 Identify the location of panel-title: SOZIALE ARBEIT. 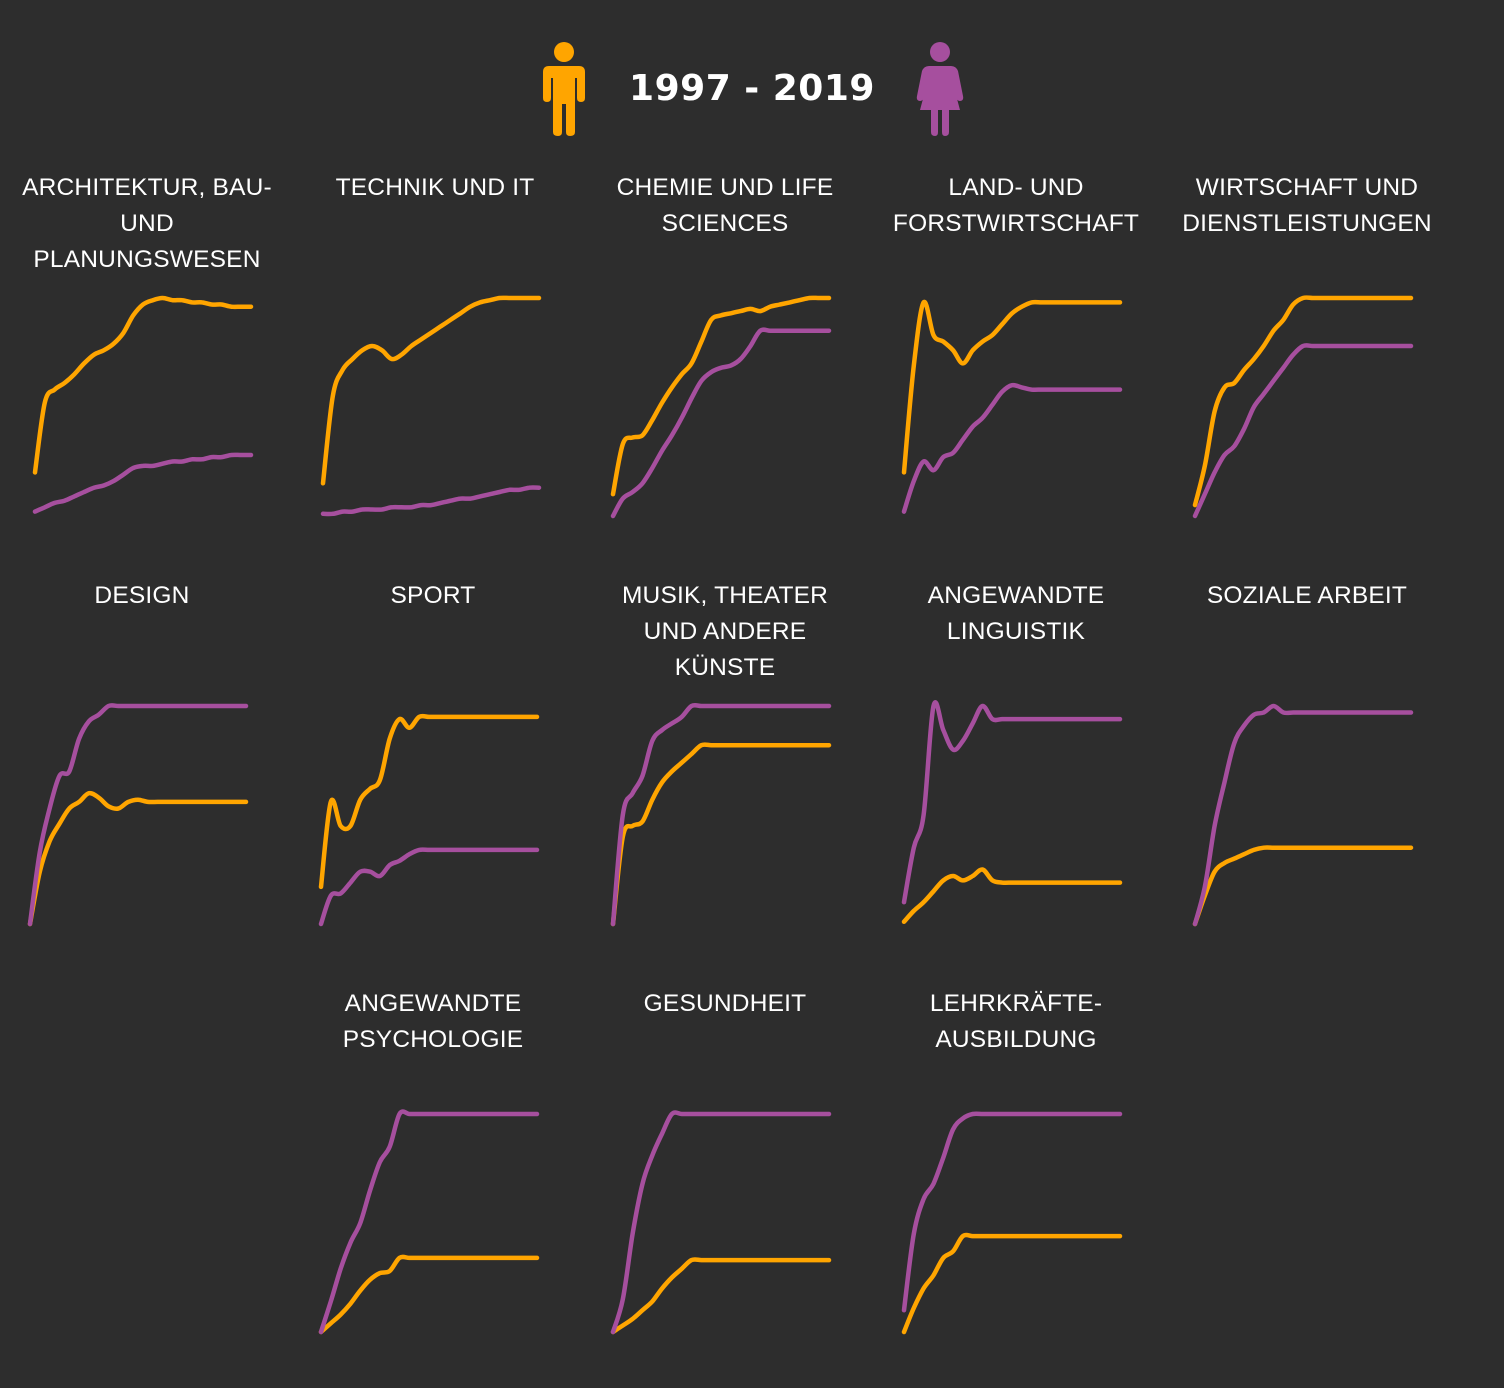
(1307, 595).